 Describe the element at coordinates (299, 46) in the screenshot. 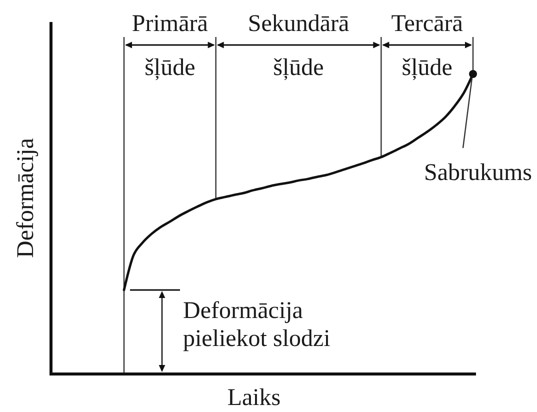

I see `annotation: Sekundārā šļūde` at that location.